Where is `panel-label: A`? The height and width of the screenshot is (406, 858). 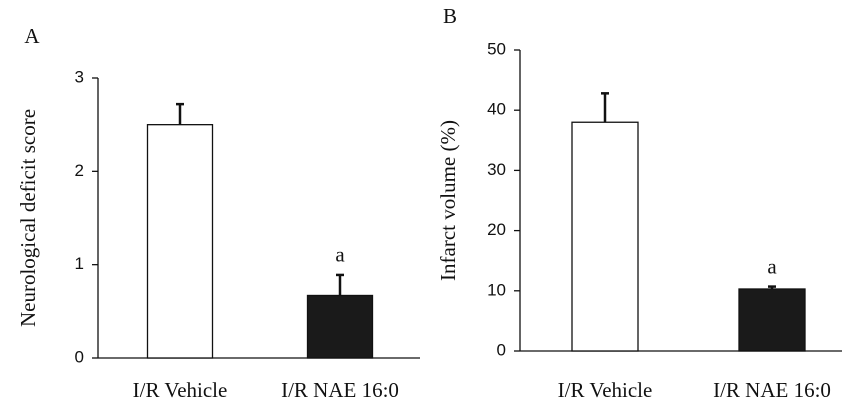 panel-label: A is located at coordinates (32, 36).